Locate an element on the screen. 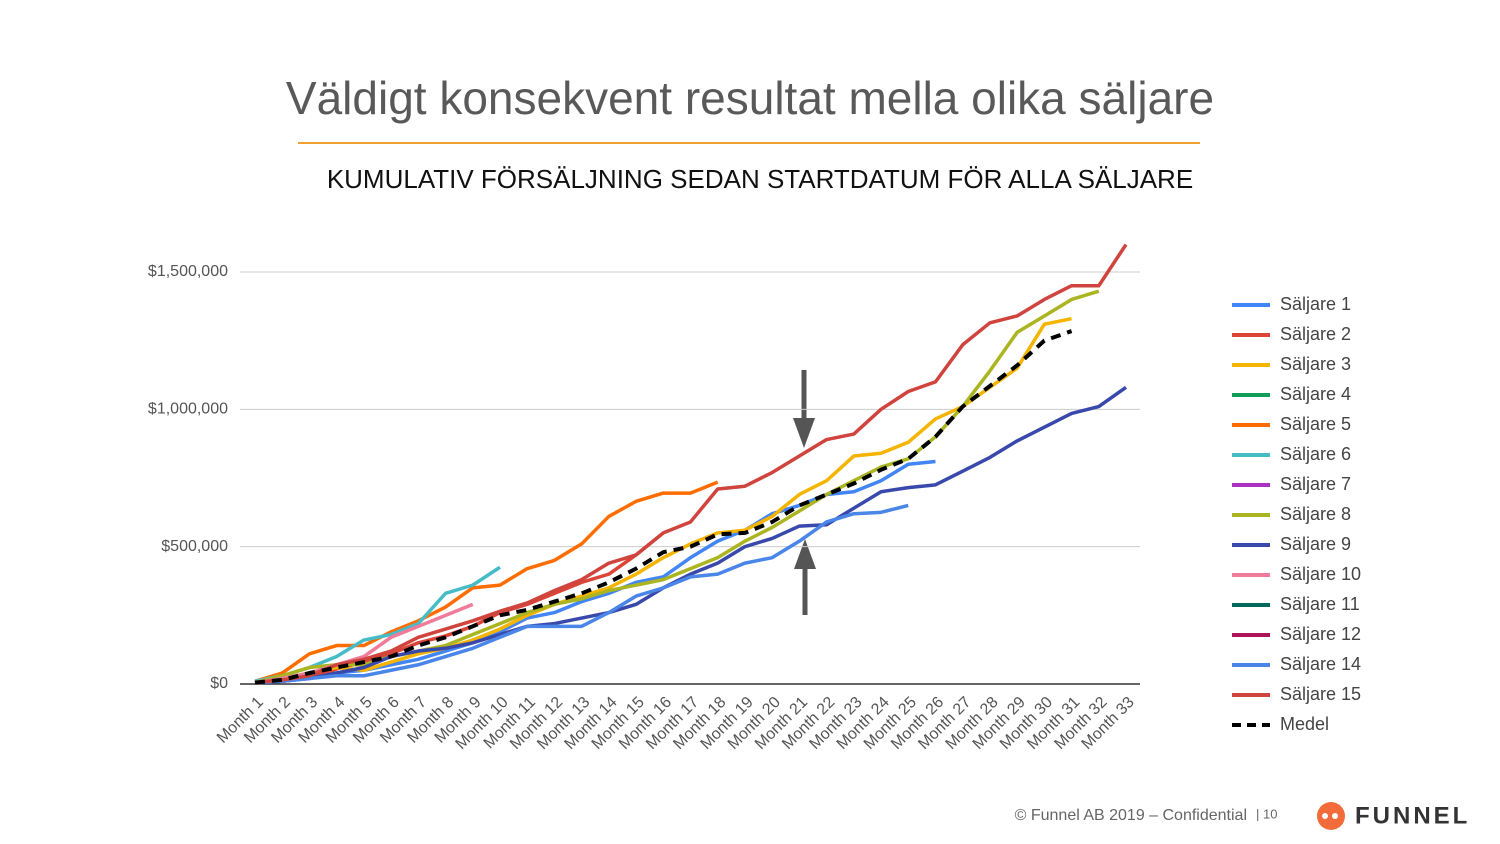 The height and width of the screenshot is (844, 1500). legend-label: Medel is located at coordinates (1304, 724).